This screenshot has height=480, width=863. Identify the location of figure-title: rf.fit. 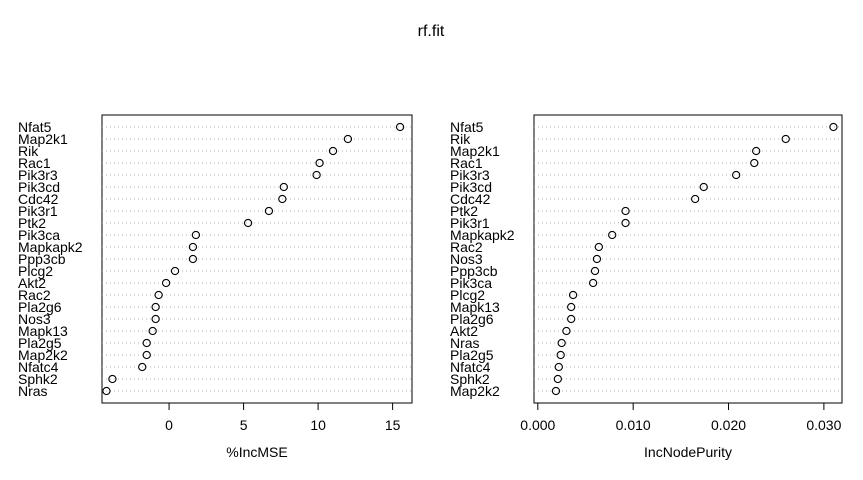
(431, 31).